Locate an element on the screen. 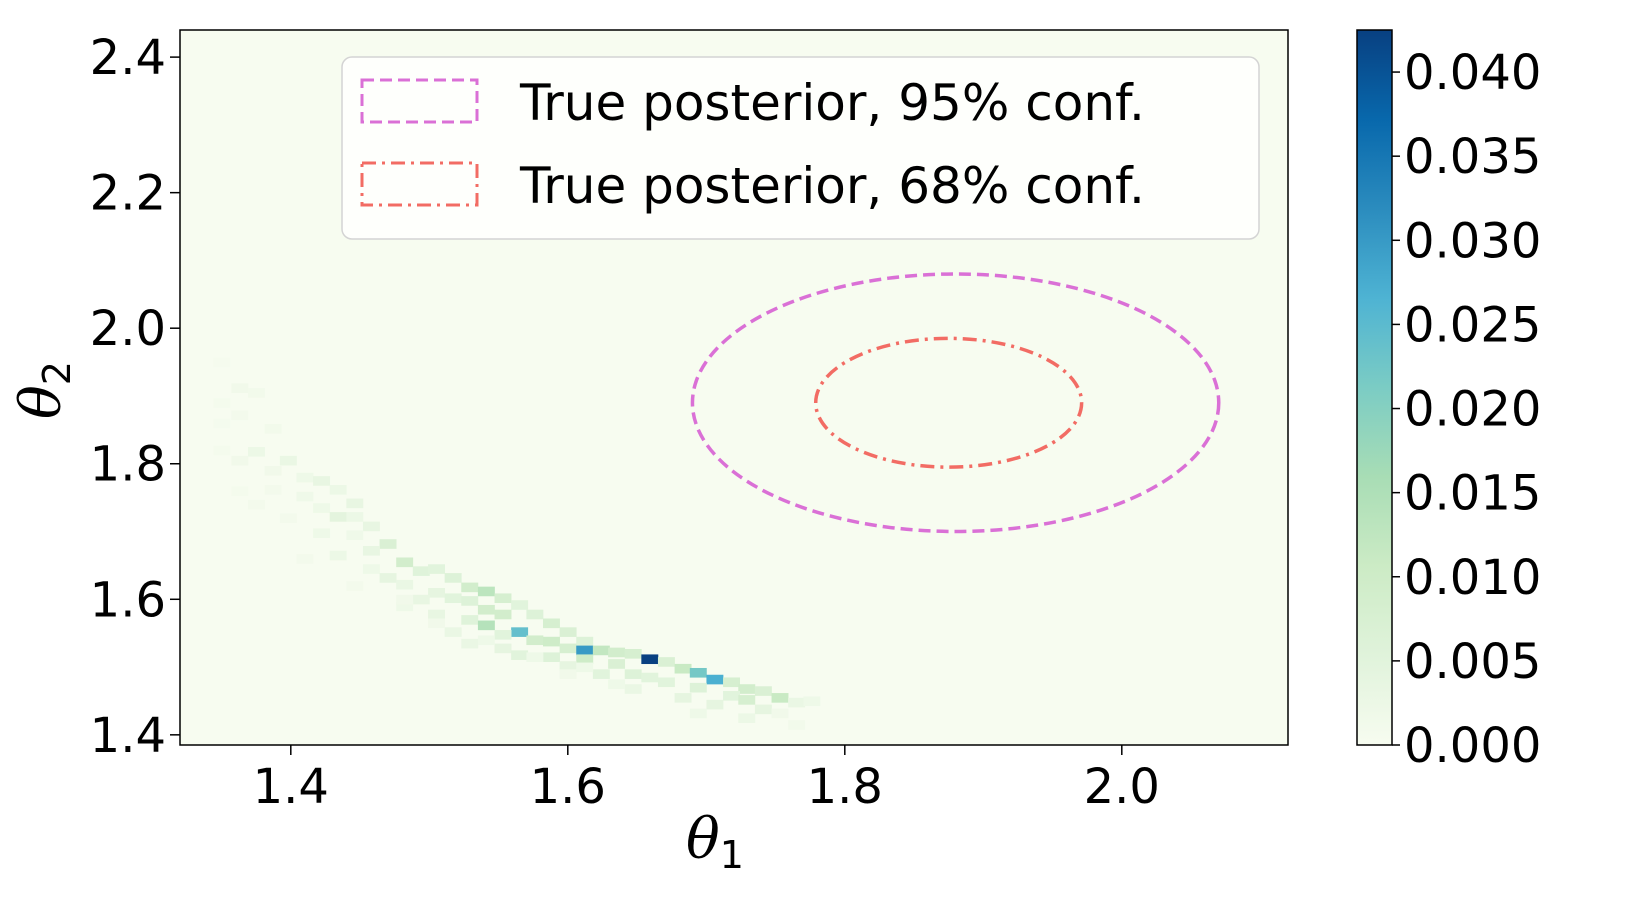  y-tick-label: 1.8 is located at coordinates (128, 465).